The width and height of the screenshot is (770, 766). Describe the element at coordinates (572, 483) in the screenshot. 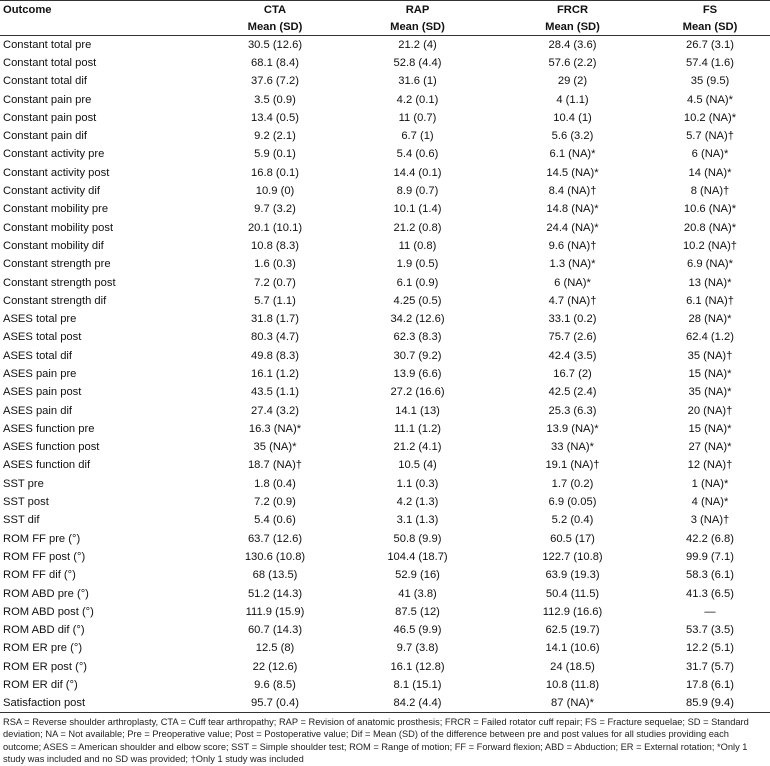

I see `value-cell: 1.7 (0.2)` at that location.